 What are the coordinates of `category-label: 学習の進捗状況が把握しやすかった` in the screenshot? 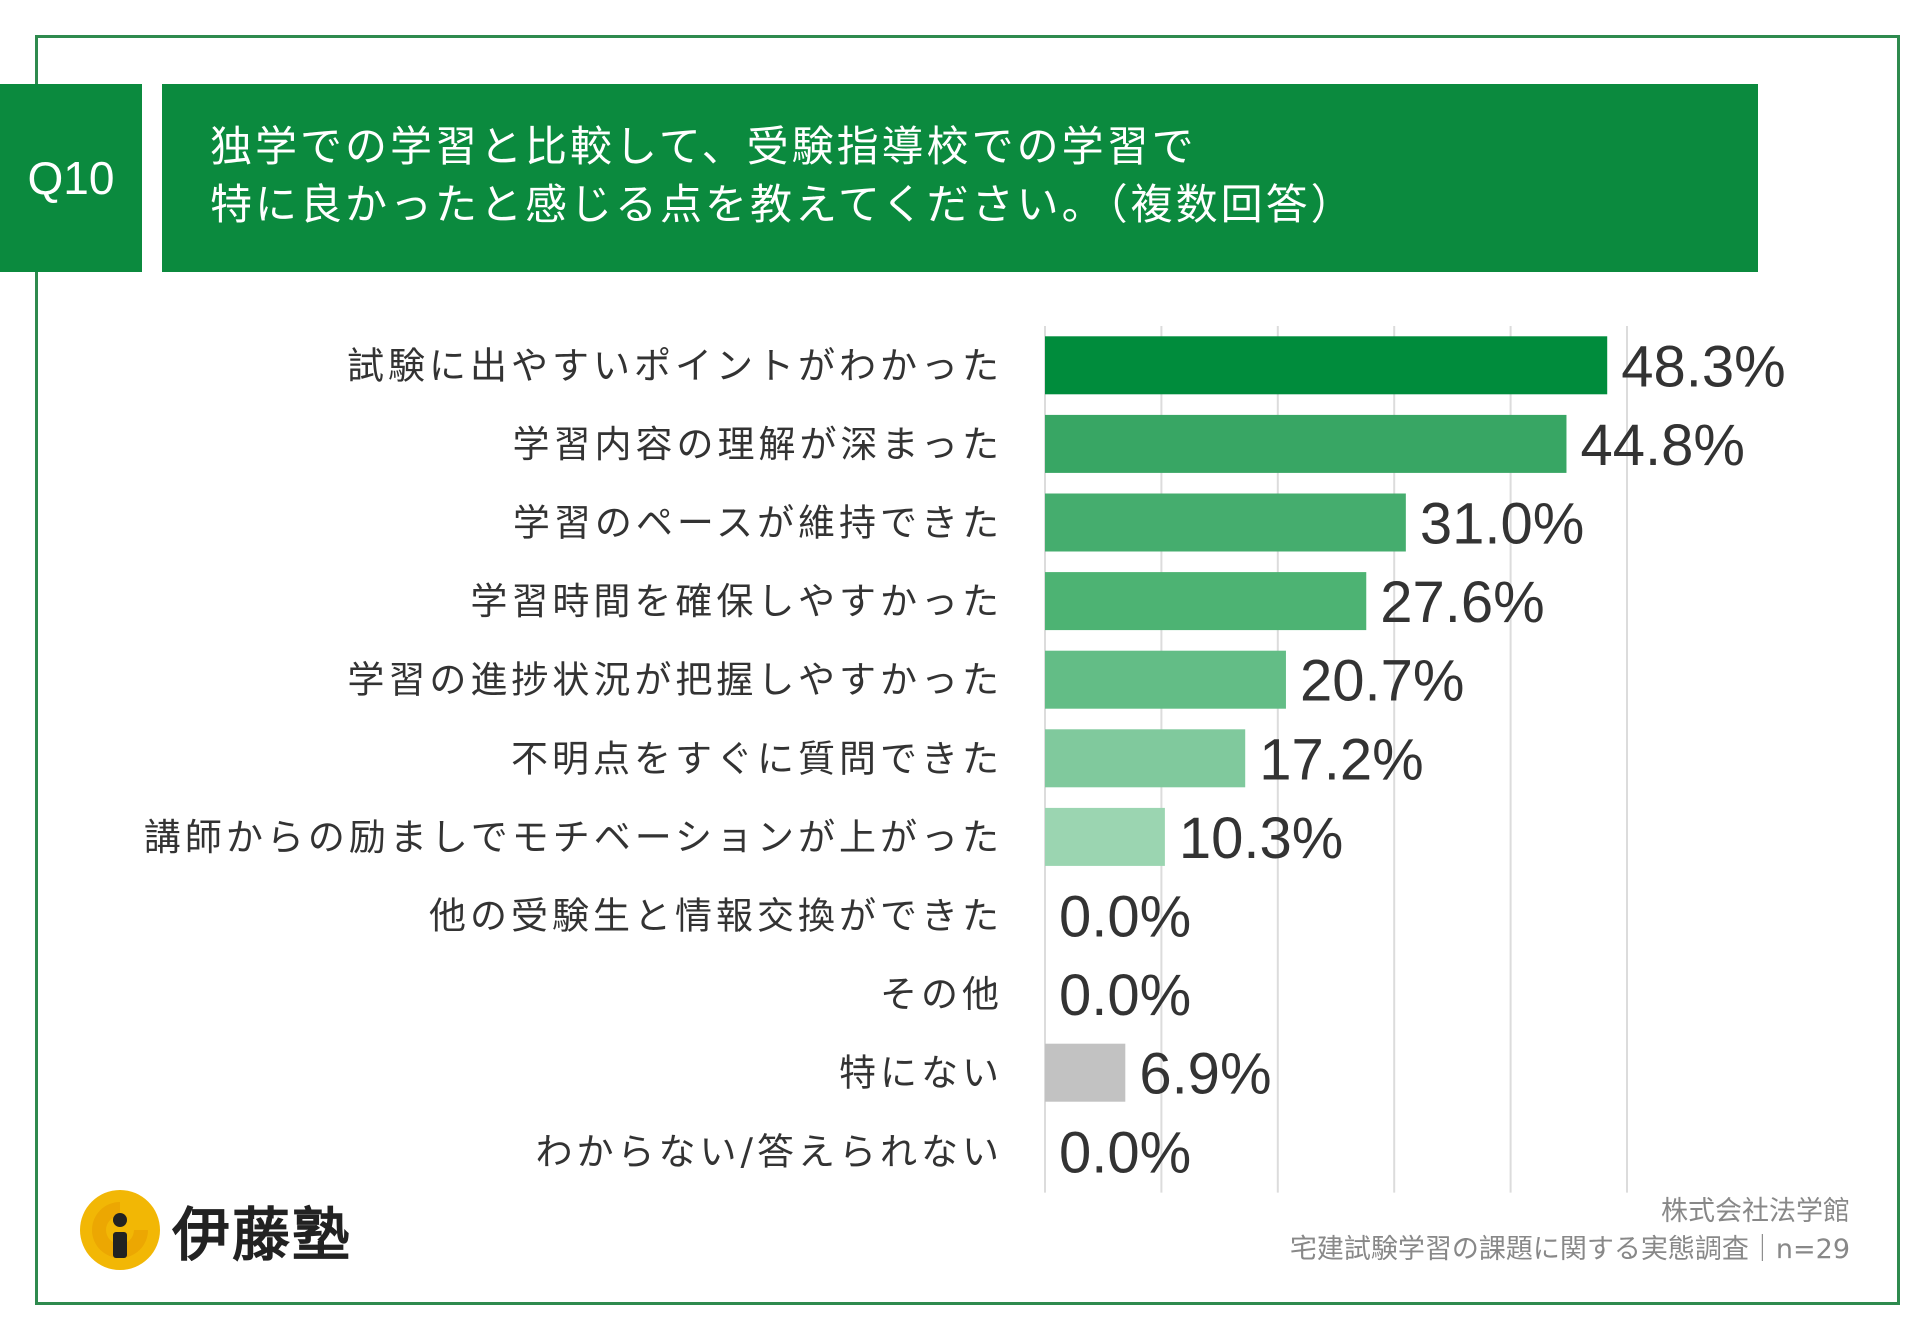 It's located at (675, 680).